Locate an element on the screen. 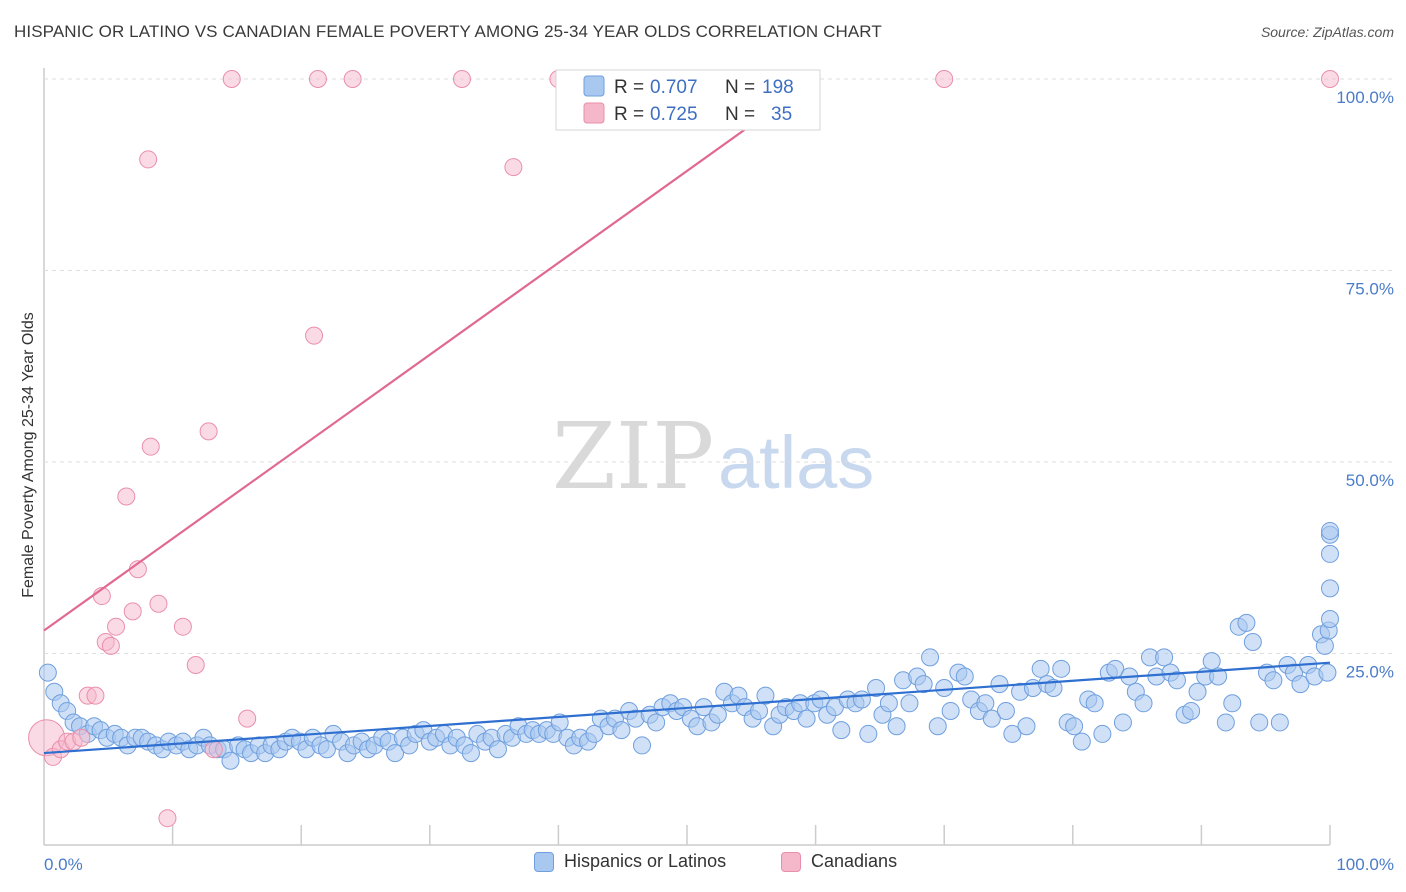 The width and height of the screenshot is (1406, 892). legend-item-canadian: Canadians is located at coordinates (839, 861).